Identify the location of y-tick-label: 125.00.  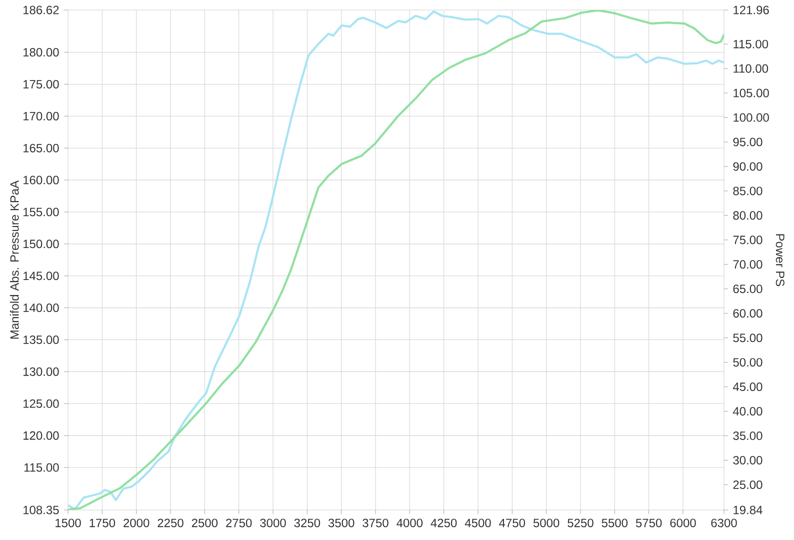
(41, 403).